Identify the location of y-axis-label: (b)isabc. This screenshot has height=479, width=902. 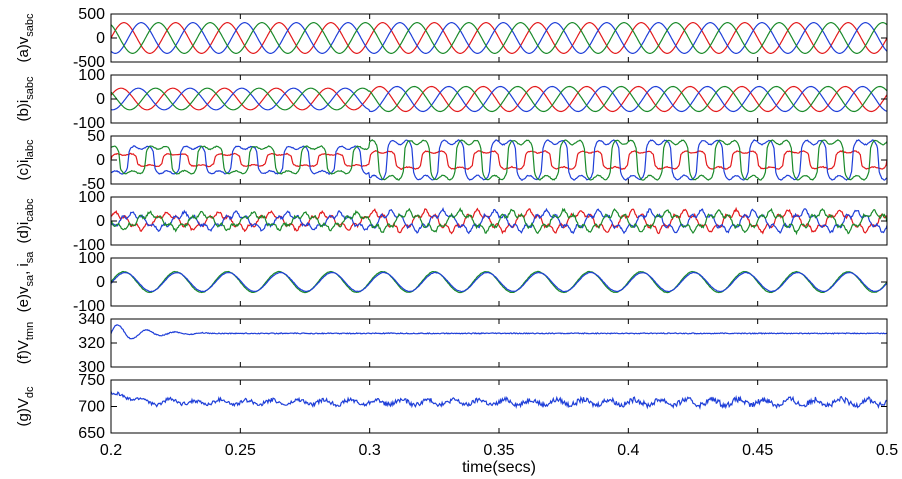
(25, 98).